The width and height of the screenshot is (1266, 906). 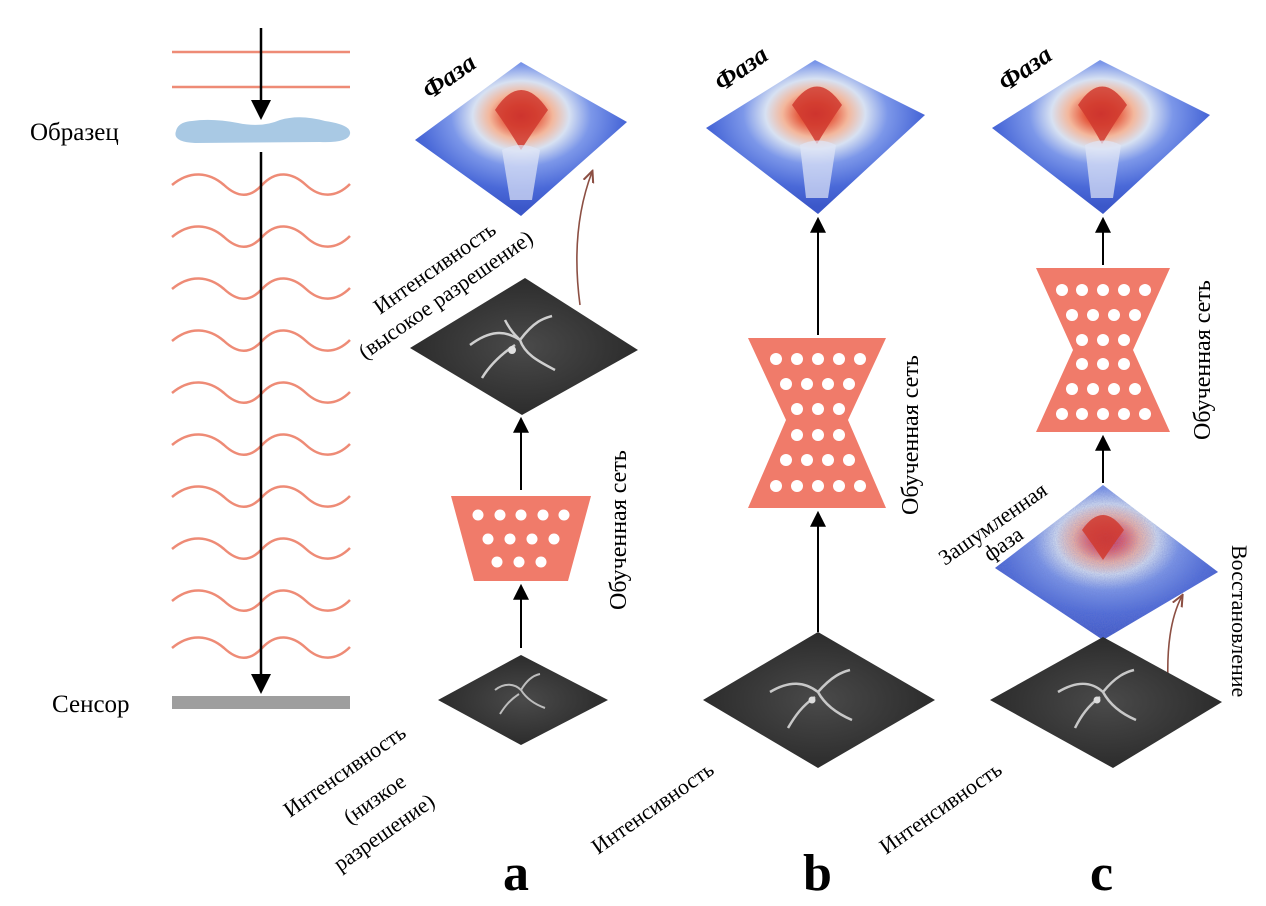 What do you see at coordinates (911, 435) in the screenshot?
I see `trained-net-label-b: Обученная сеть` at bounding box center [911, 435].